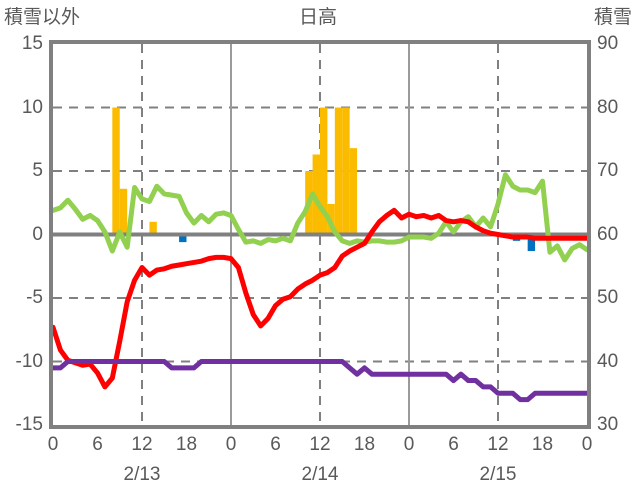  What do you see at coordinates (34, 297) in the screenshot?
I see `y-axis-tick-left: -5` at bounding box center [34, 297].